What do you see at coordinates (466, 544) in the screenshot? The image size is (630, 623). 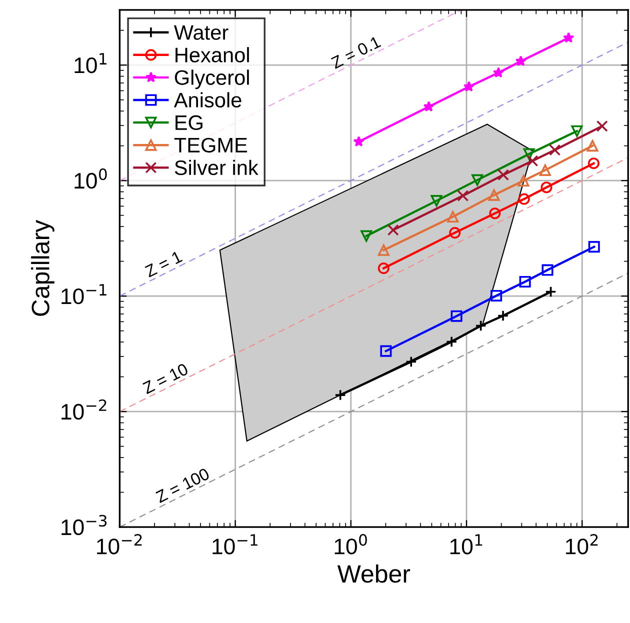 I see `x-tick-label: 10$^{1}$` at bounding box center [466, 544].